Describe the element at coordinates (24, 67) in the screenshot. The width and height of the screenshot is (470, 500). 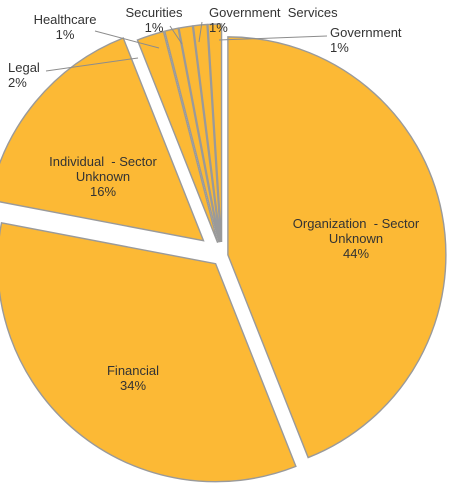
I see `category-label-3-0: Legal` at that location.